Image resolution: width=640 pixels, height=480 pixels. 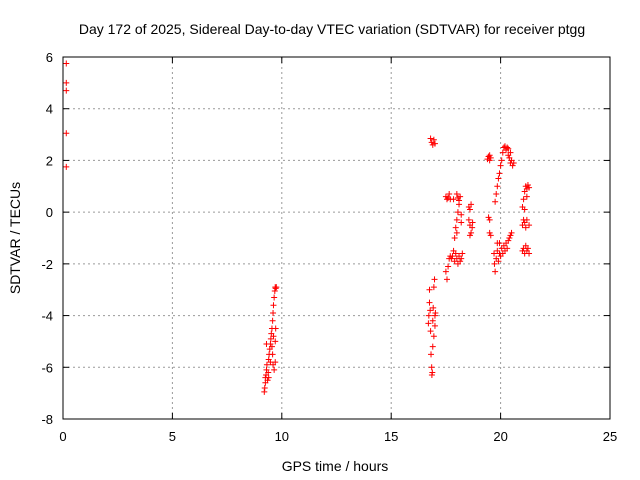 I want to click on y-tick-label: -6, so click(x=47, y=367).